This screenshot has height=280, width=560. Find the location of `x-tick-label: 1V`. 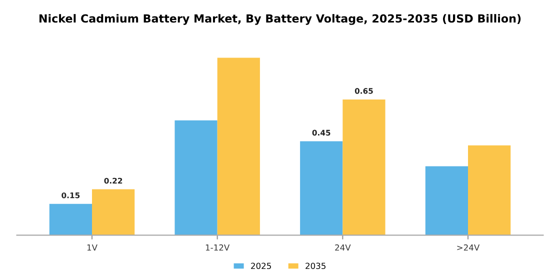

x-tick-label: 1V is located at coordinates (92, 247).